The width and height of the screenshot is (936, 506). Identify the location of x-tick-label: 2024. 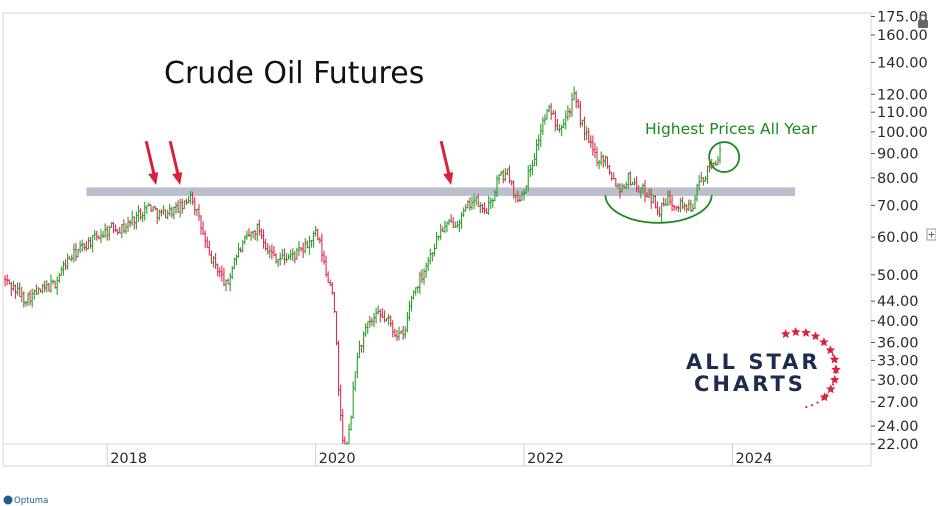
(754, 459).